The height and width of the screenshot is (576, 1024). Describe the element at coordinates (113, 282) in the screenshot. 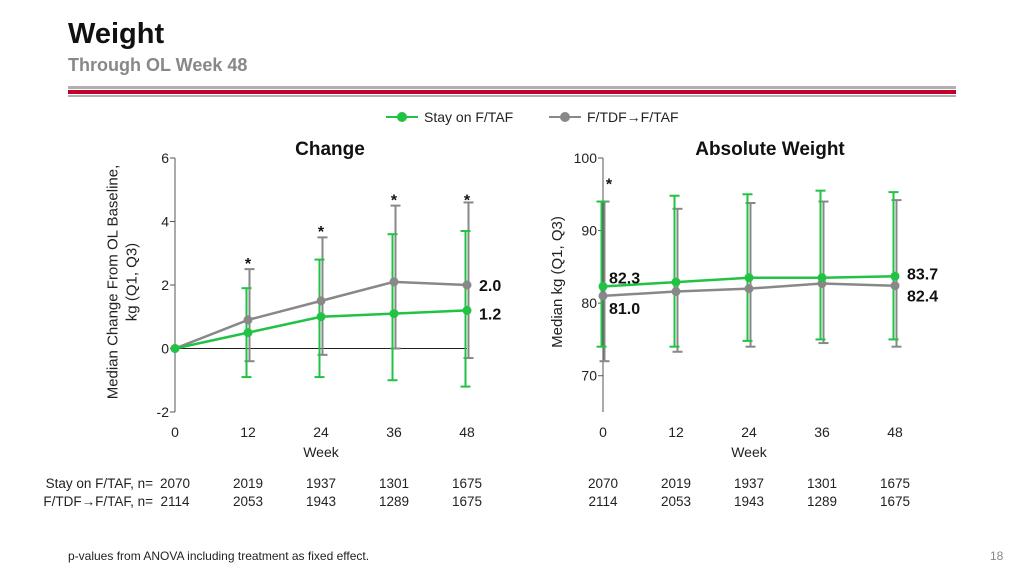

I see `y-axis-label: Median Change From OL Baseline,` at that location.